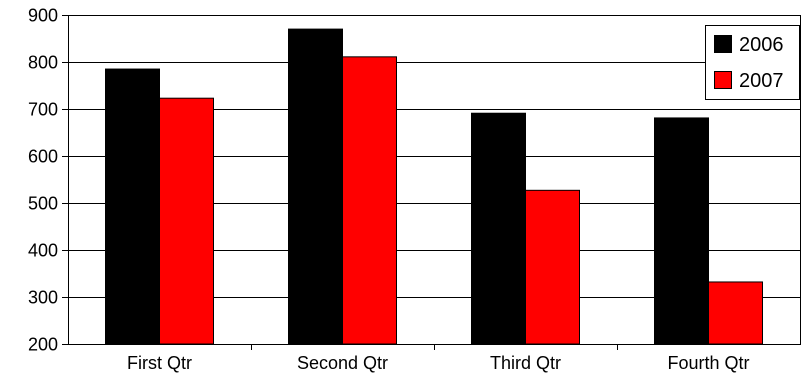 The image size is (812, 384). What do you see at coordinates (43, 63) in the screenshot?
I see `y-tick-label: 800` at bounding box center [43, 63].